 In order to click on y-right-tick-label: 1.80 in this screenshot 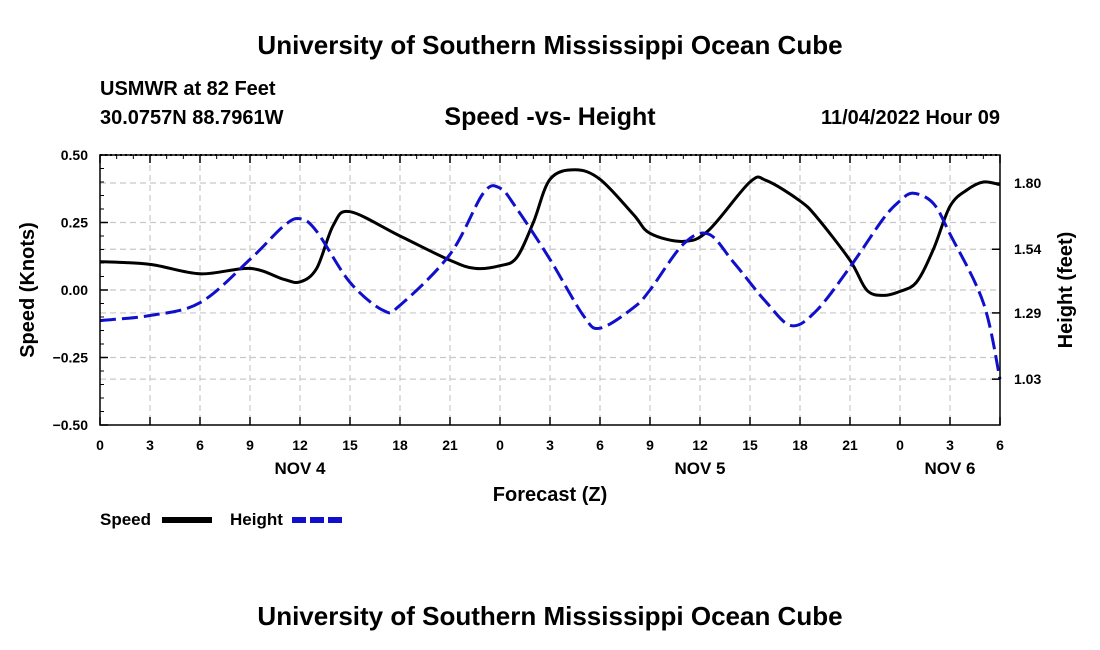, I will do `click(1027, 183)`.